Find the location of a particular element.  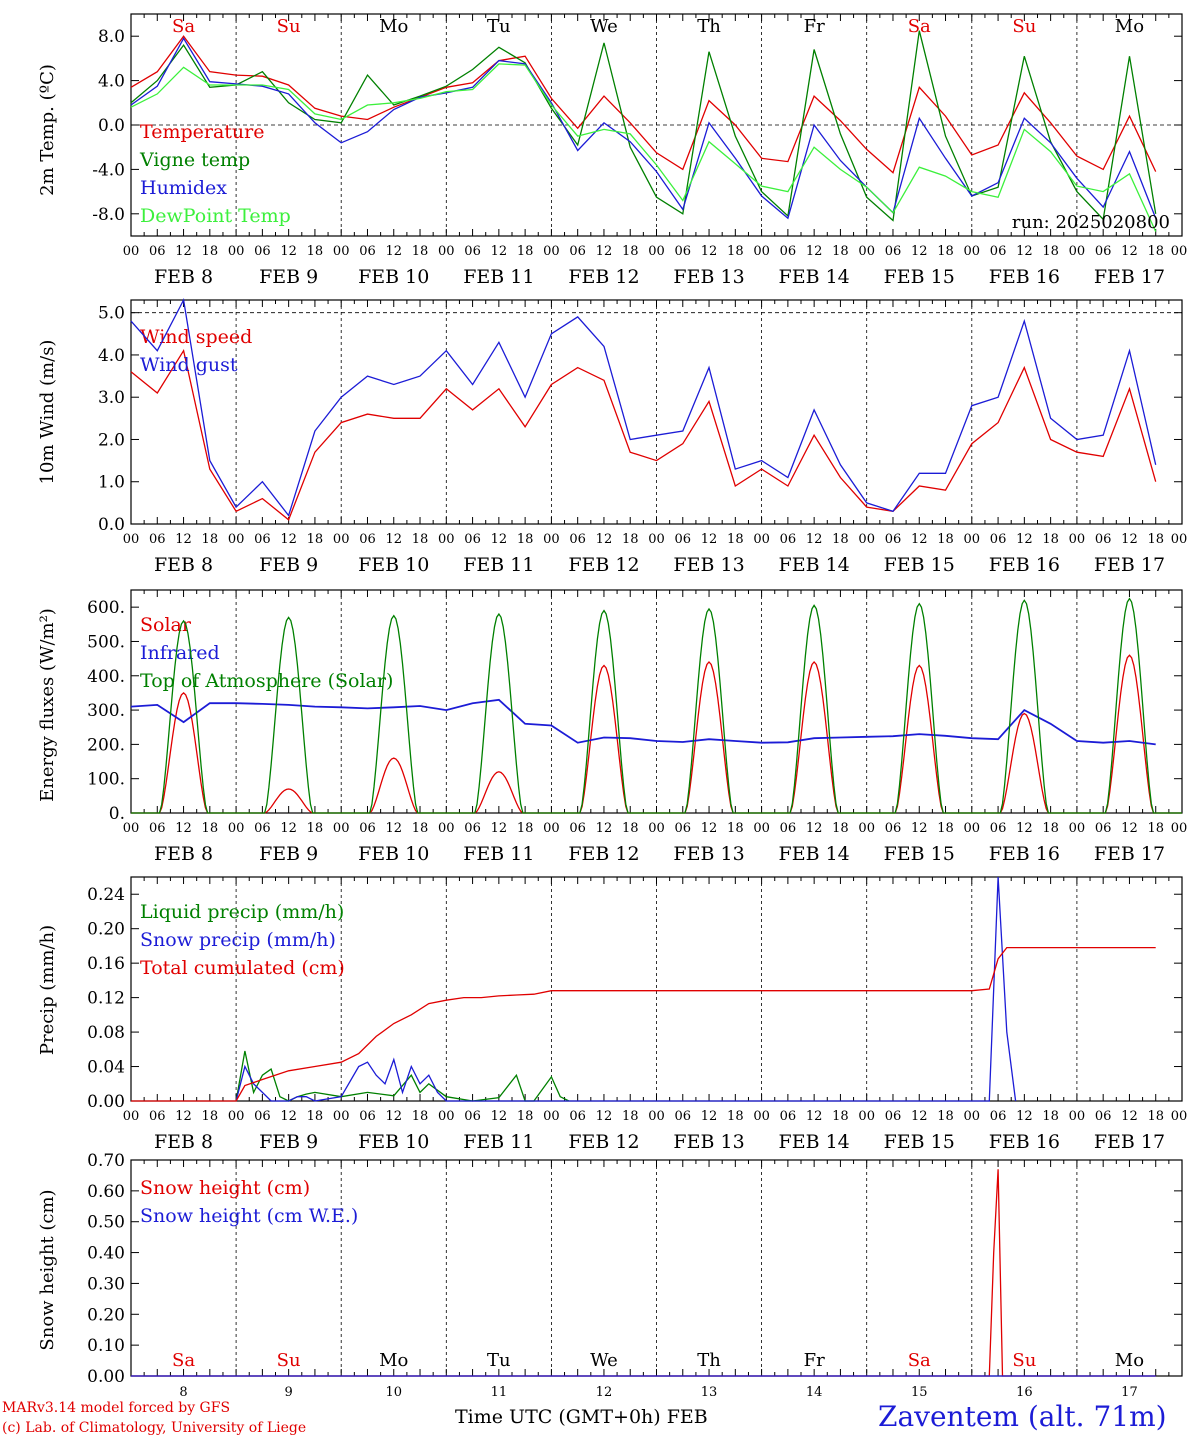

day-of-week-label: We is located at coordinates (604, 1360).